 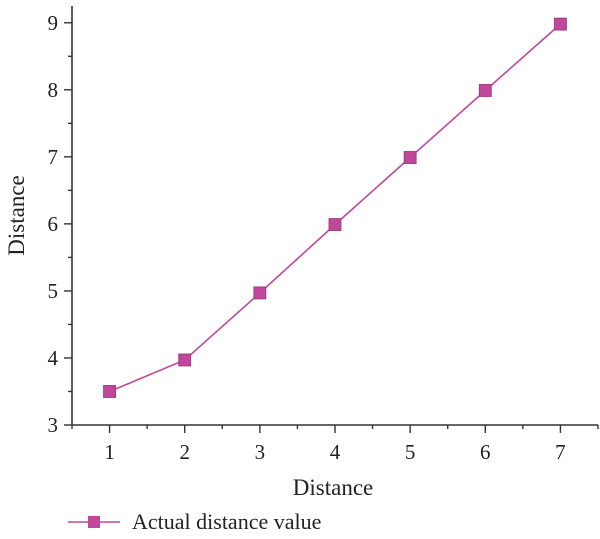 I want to click on legend: Actual distance value, so click(x=194, y=521).